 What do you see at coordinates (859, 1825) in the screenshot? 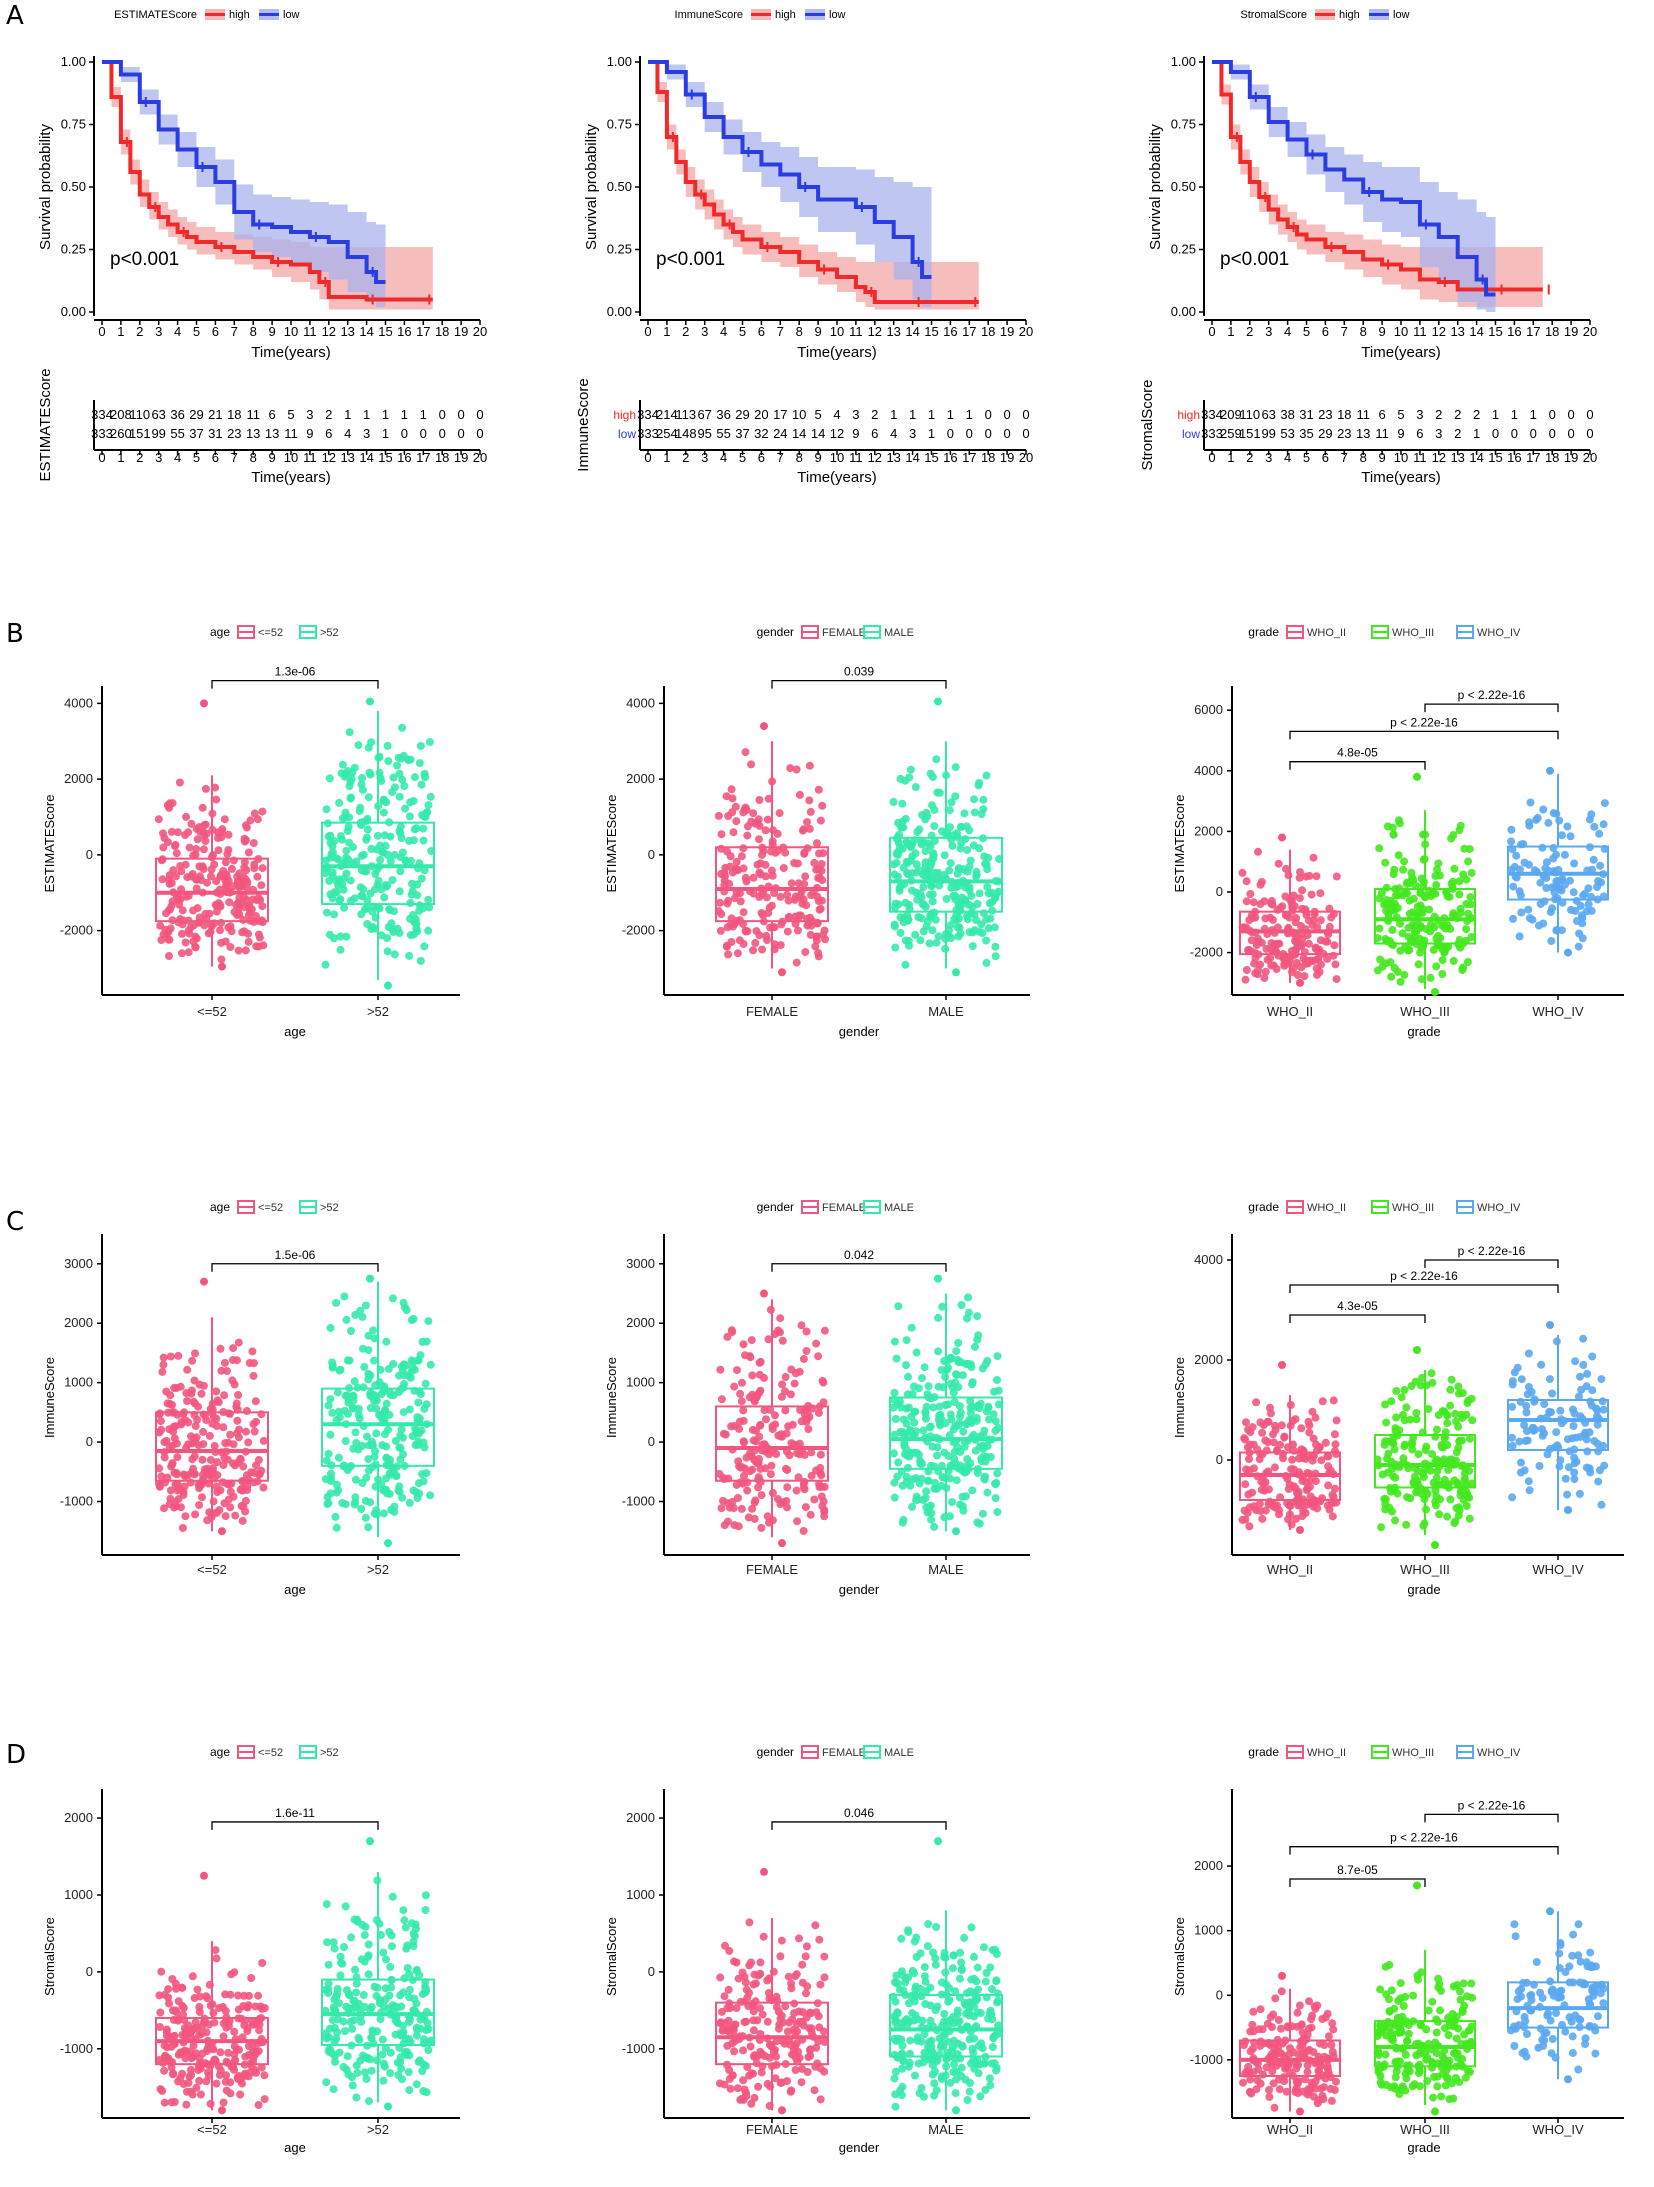
I see `significance-bracket` at bounding box center [859, 1825].